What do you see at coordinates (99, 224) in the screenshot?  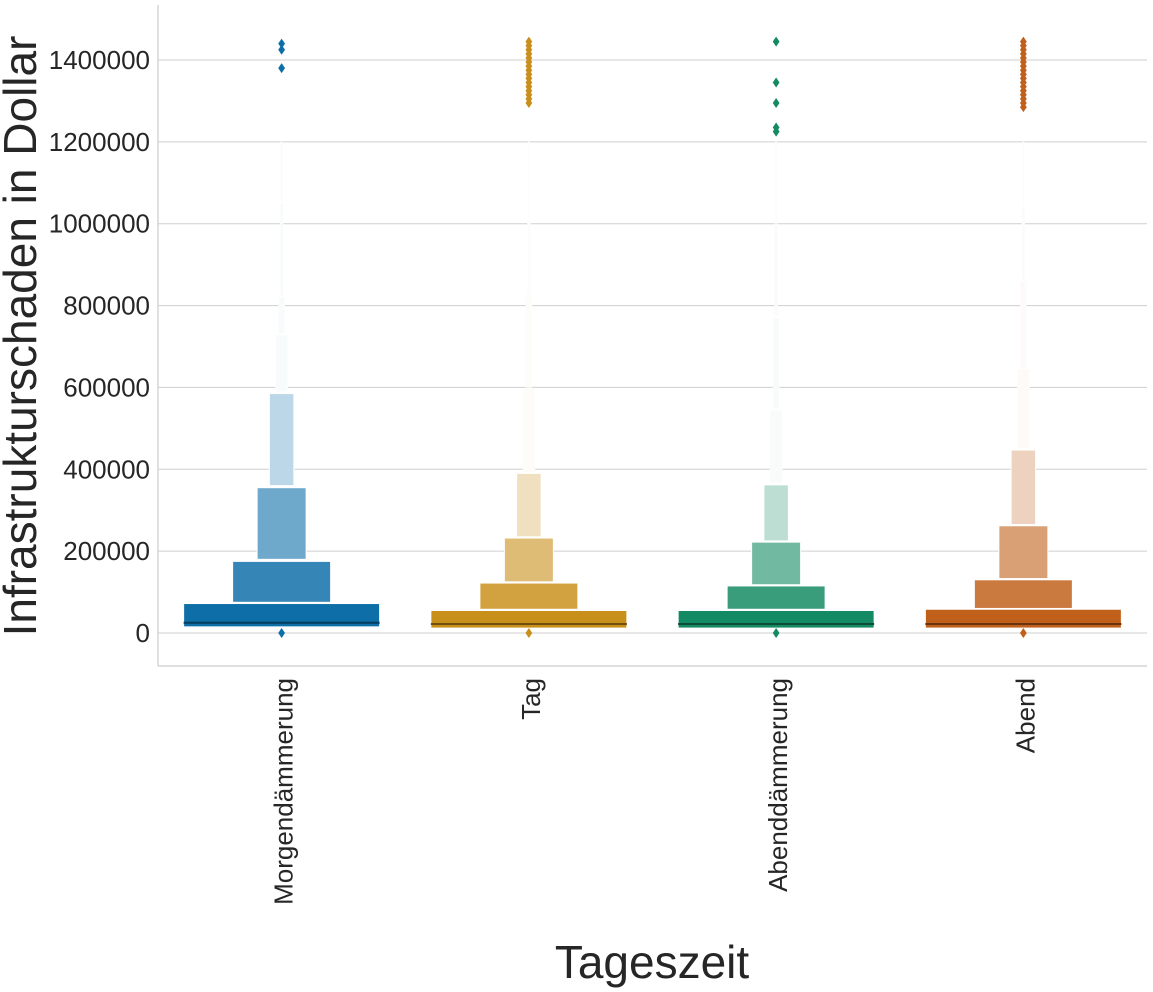 I see `y-tick-label: 1000000` at bounding box center [99, 224].